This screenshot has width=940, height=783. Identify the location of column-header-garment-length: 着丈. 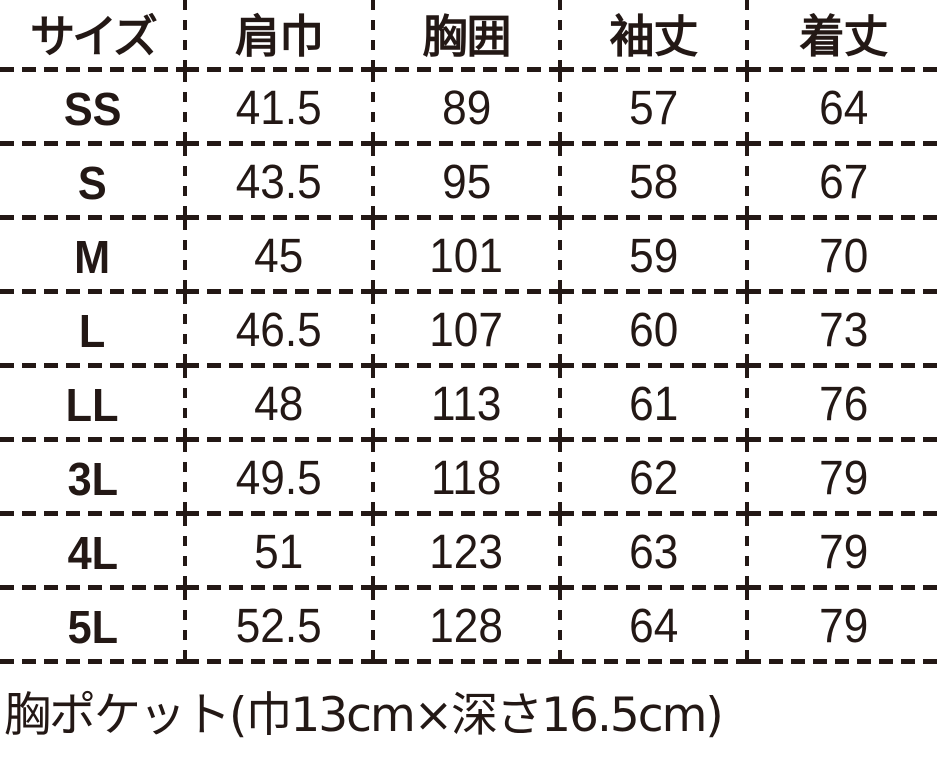
(842, 36).